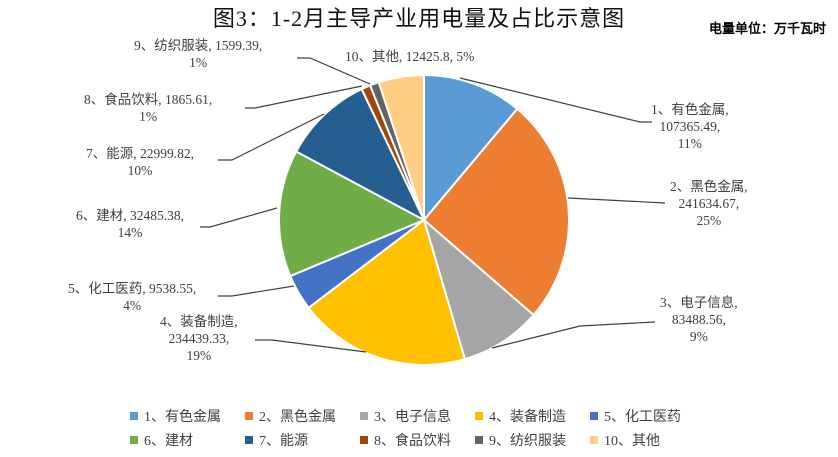 The width and height of the screenshot is (838, 457). What do you see at coordinates (417, 440) in the screenshot?
I see `legend-item-8: 8、食品饮料` at bounding box center [417, 440].